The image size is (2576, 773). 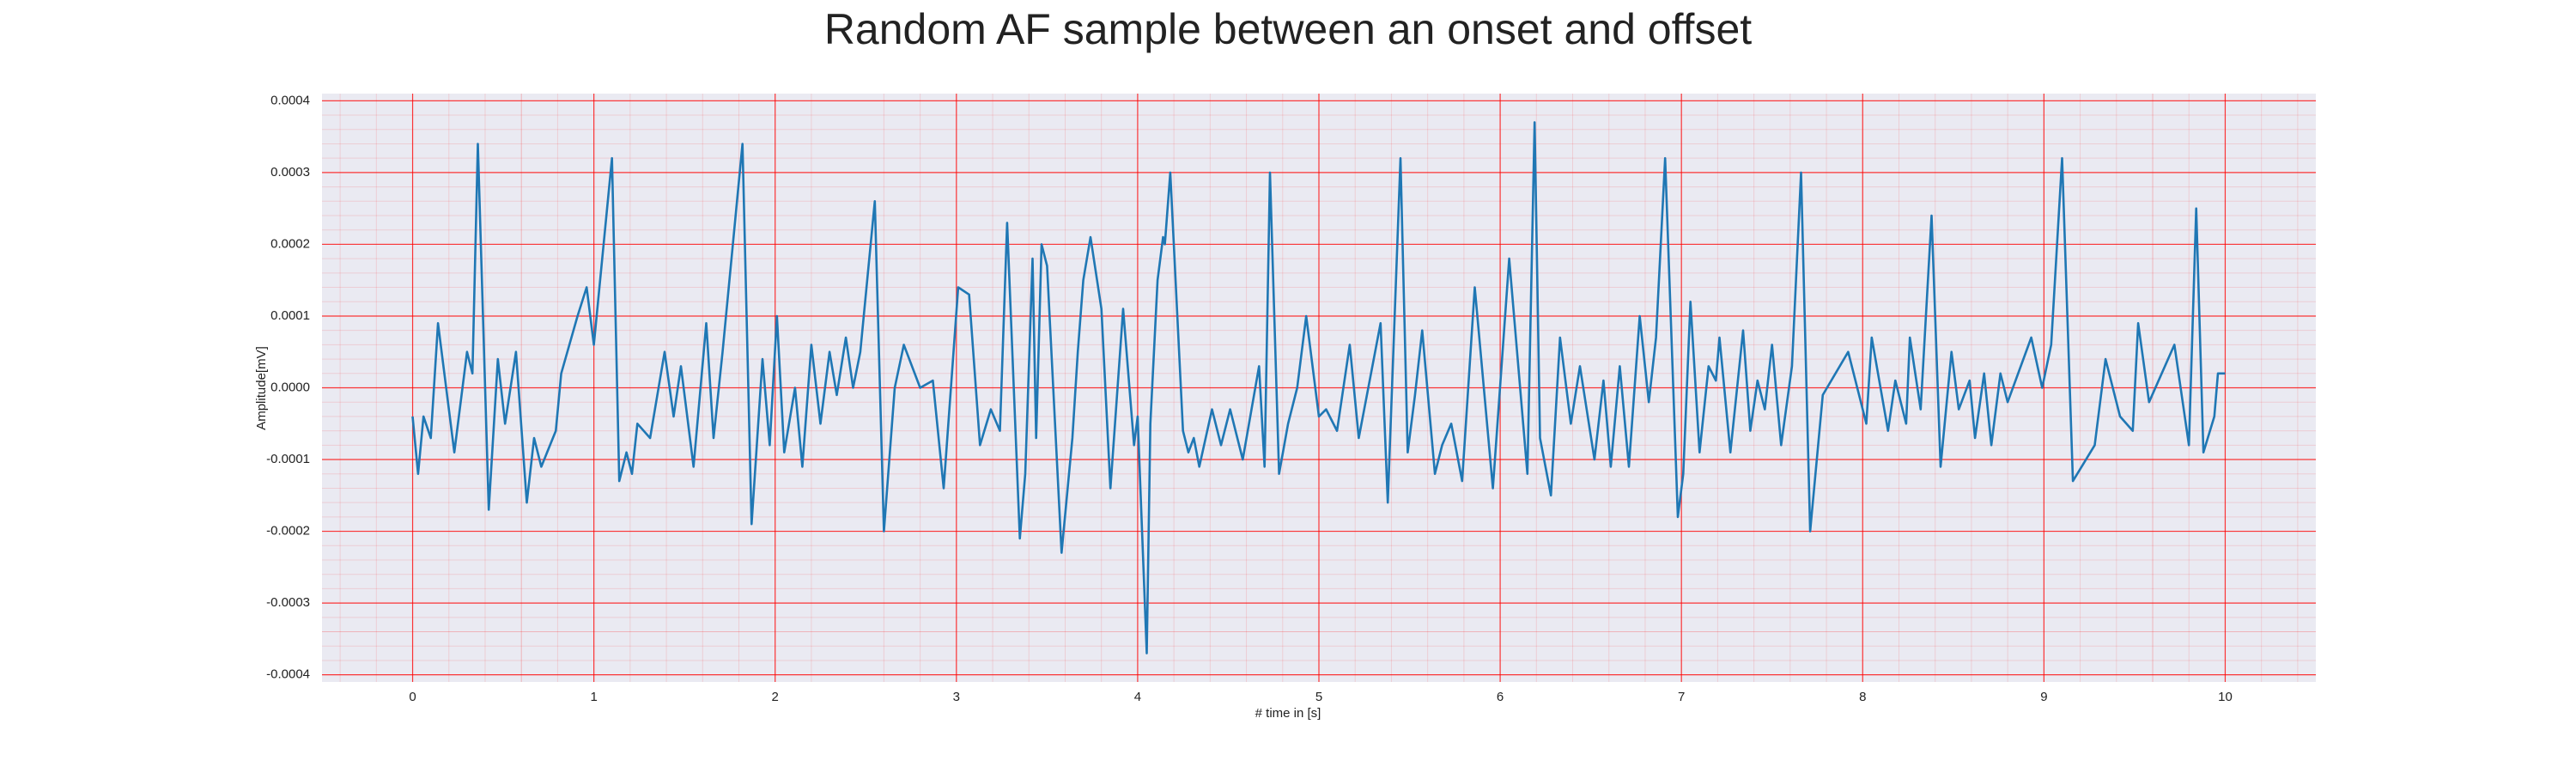 What do you see at coordinates (1500, 697) in the screenshot?
I see `x-tick-label: 6` at bounding box center [1500, 697].